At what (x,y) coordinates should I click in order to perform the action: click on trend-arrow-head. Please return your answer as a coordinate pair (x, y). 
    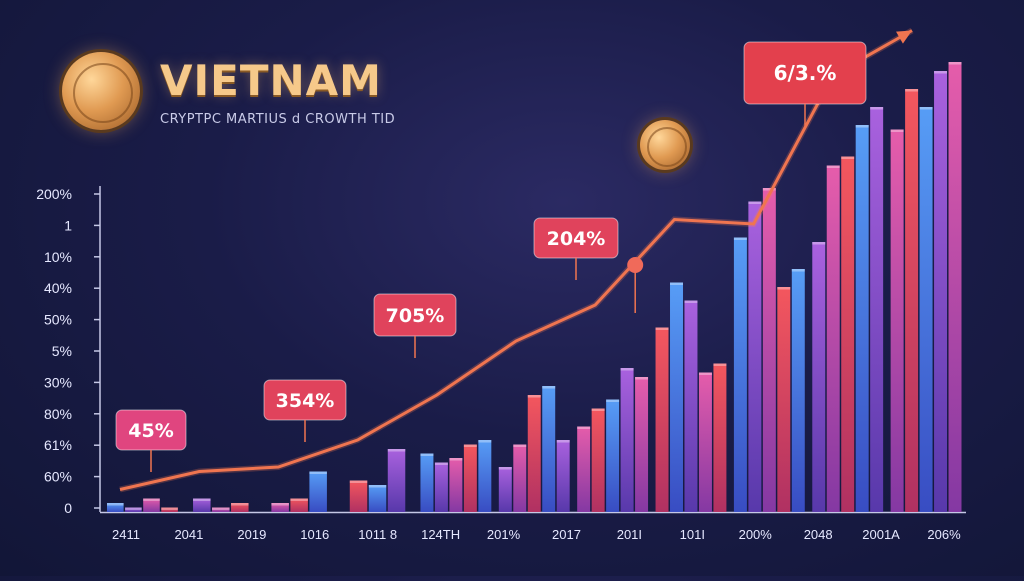
    Looking at the image, I should click on (904, 37).